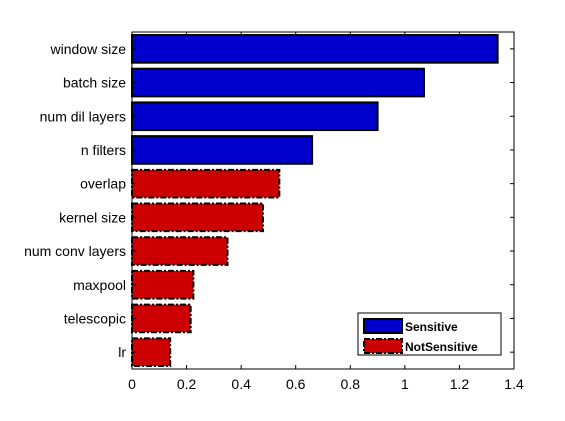 This screenshot has height=421, width=565. I want to click on x-tick-label: 0.2, so click(187, 384).